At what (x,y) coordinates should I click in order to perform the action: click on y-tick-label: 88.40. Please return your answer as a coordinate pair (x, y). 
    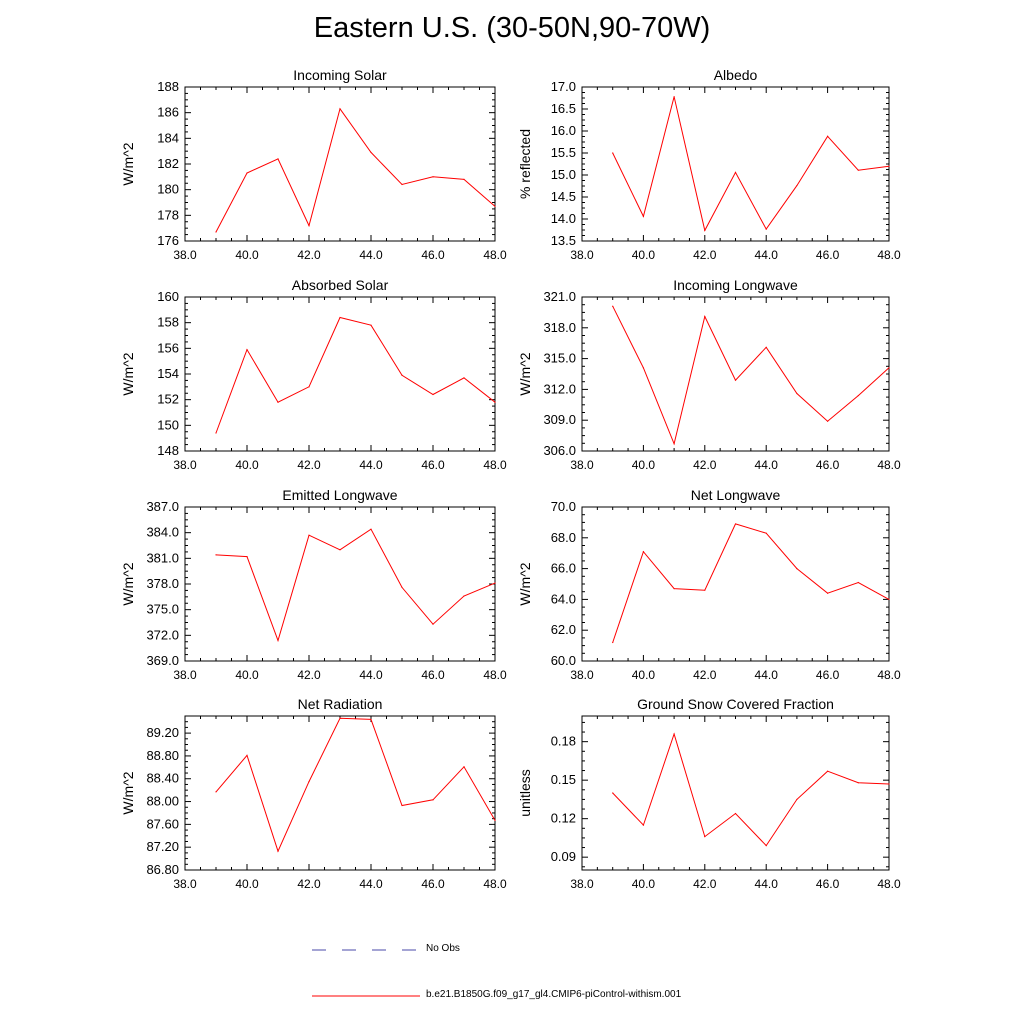
    Looking at the image, I should click on (162, 778).